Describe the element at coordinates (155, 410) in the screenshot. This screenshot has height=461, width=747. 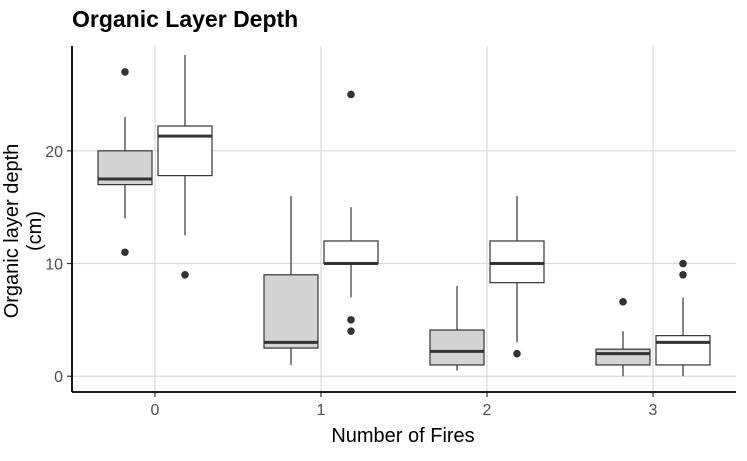
I see `x-tick-label: 0` at that location.